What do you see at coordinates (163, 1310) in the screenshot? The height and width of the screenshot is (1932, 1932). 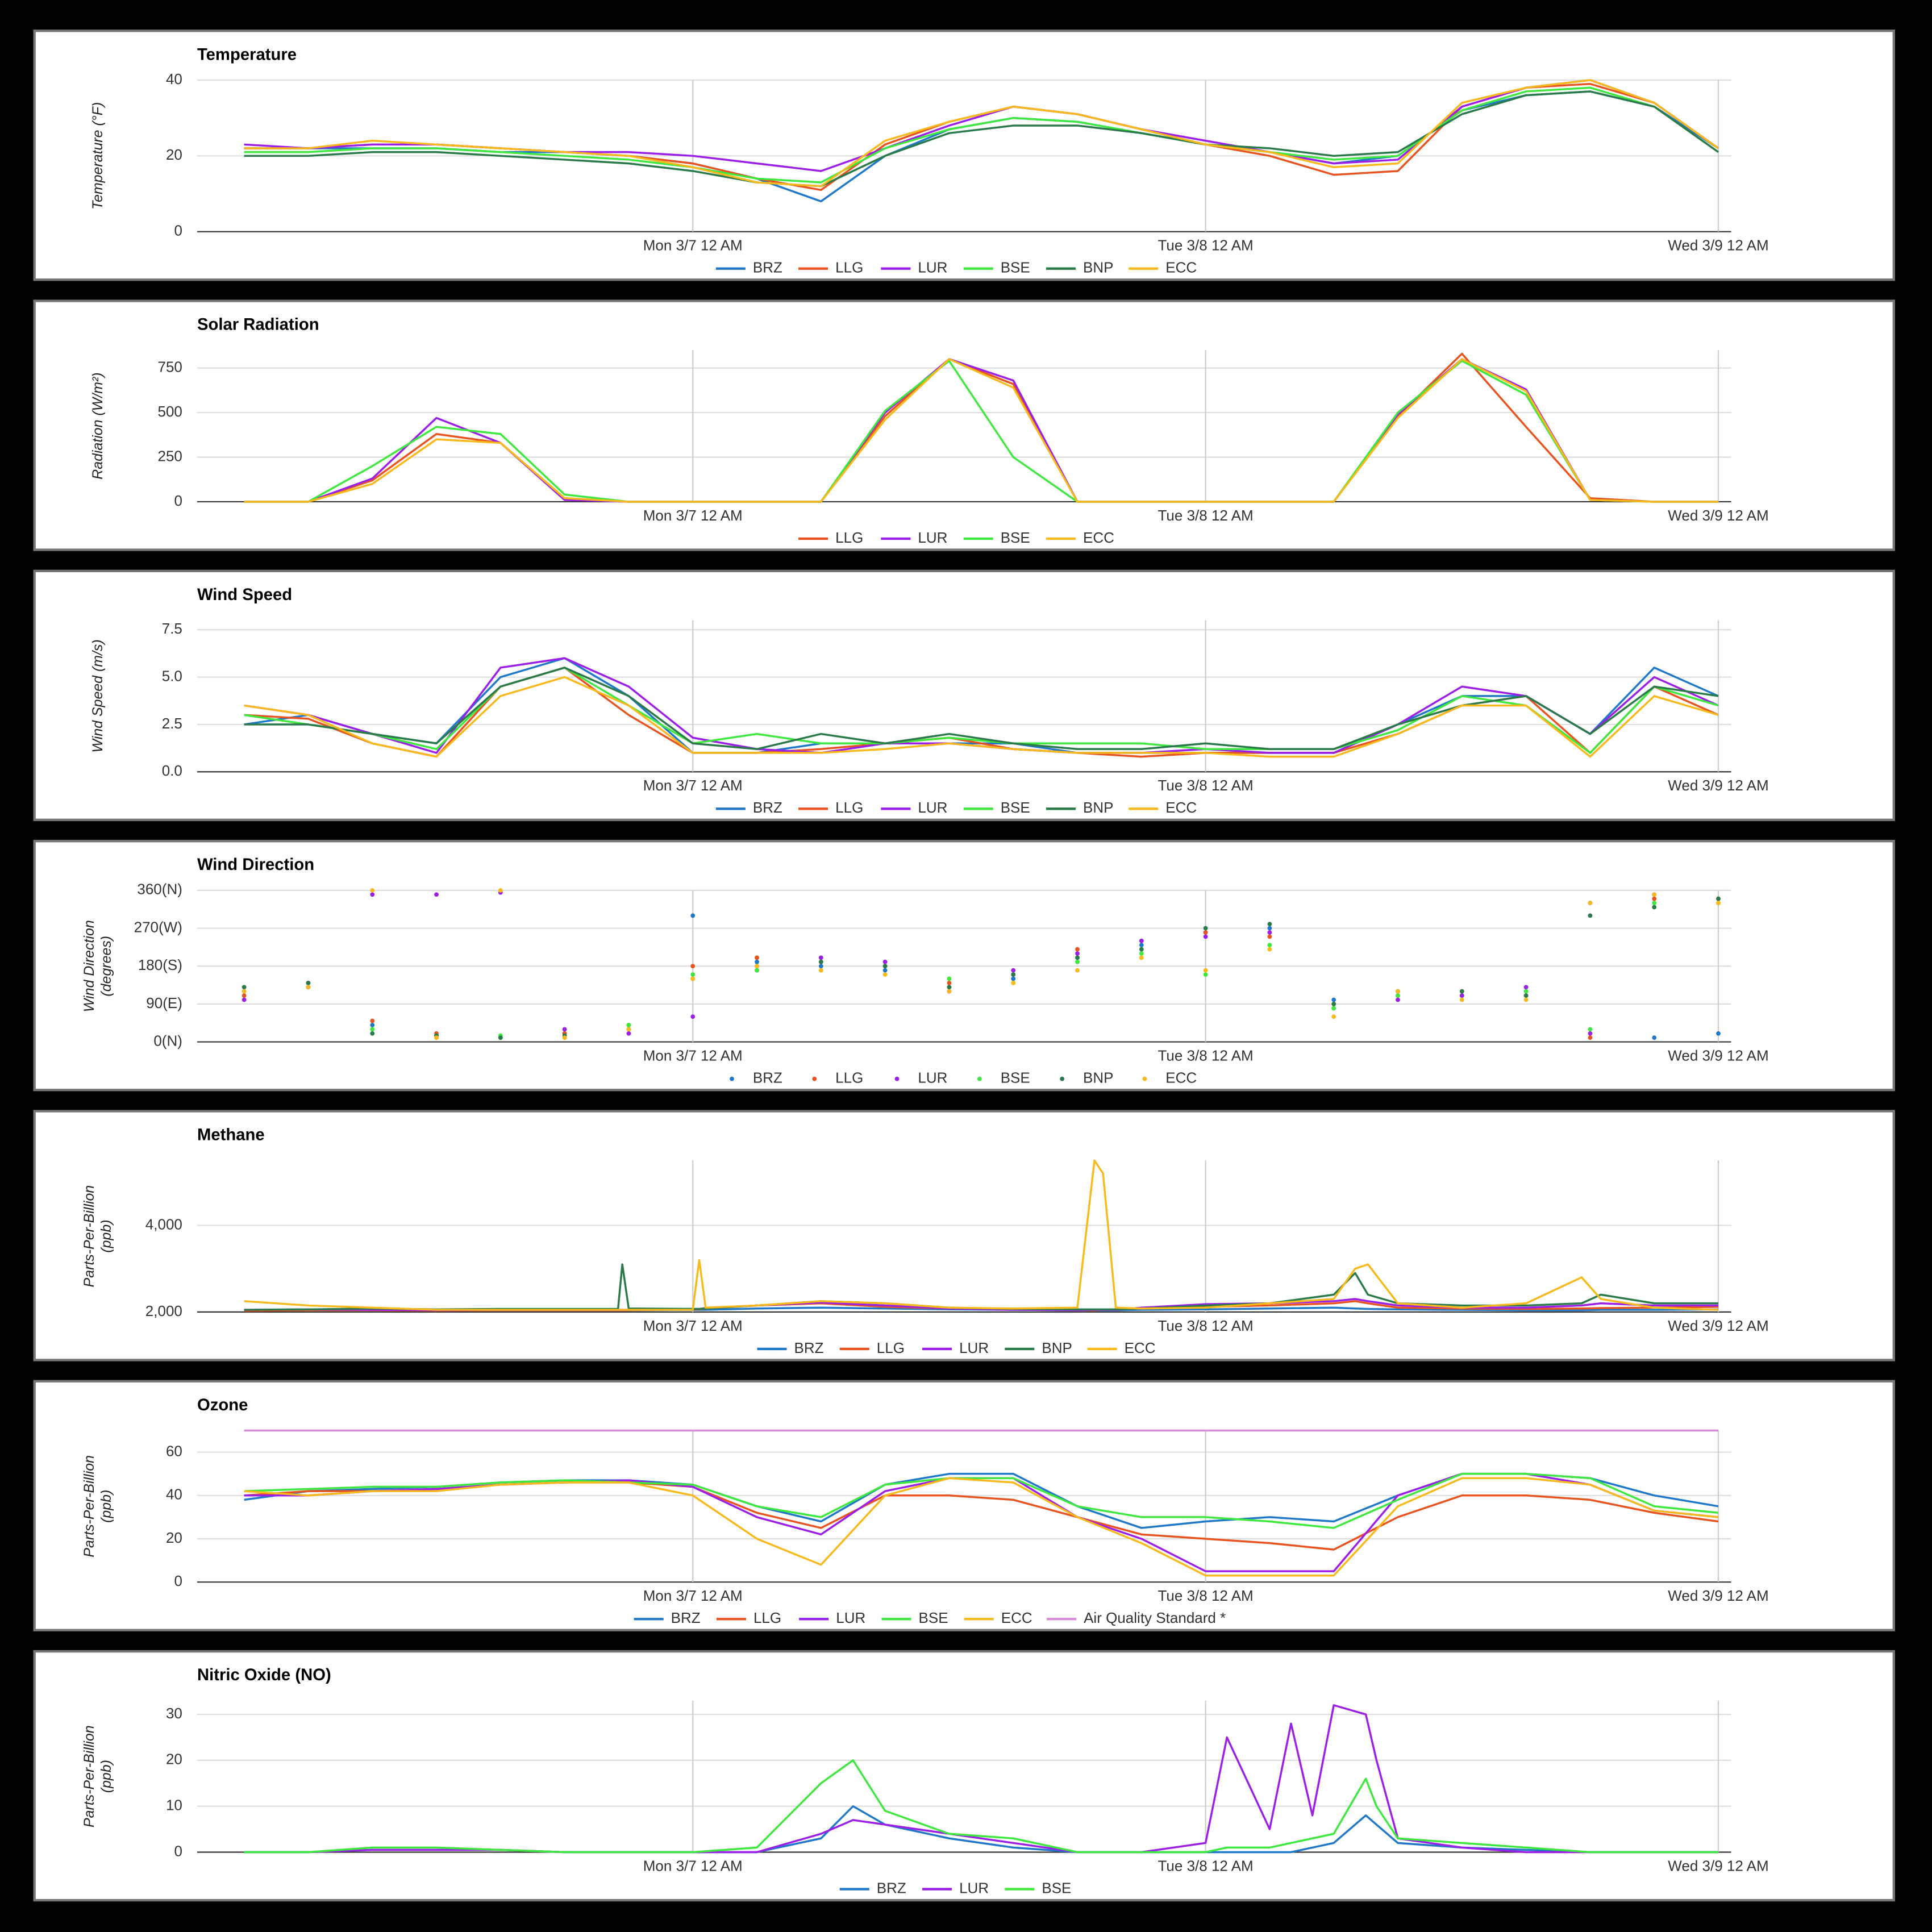 I see `y-tick-label: 2,000` at bounding box center [163, 1310].